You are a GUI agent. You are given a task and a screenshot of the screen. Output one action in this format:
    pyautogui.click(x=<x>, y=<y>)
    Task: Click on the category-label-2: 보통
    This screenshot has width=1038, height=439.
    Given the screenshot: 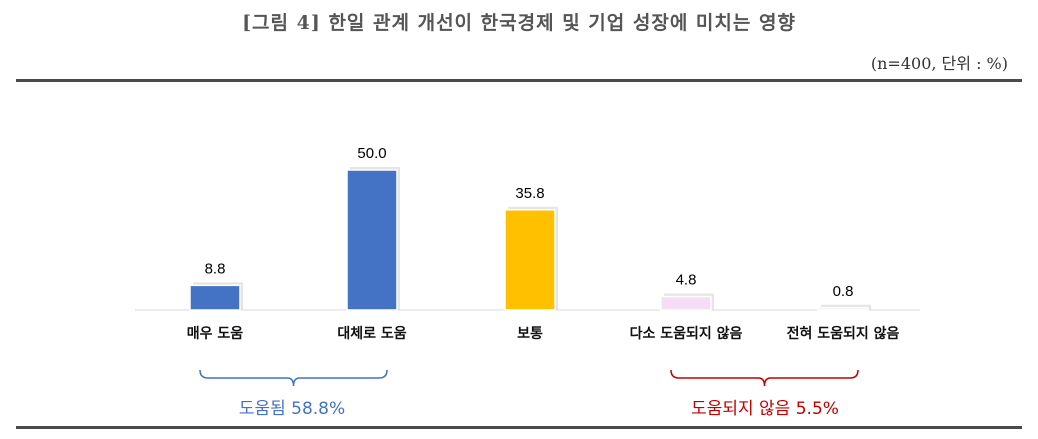 What is the action you would take?
    pyautogui.click(x=530, y=334)
    